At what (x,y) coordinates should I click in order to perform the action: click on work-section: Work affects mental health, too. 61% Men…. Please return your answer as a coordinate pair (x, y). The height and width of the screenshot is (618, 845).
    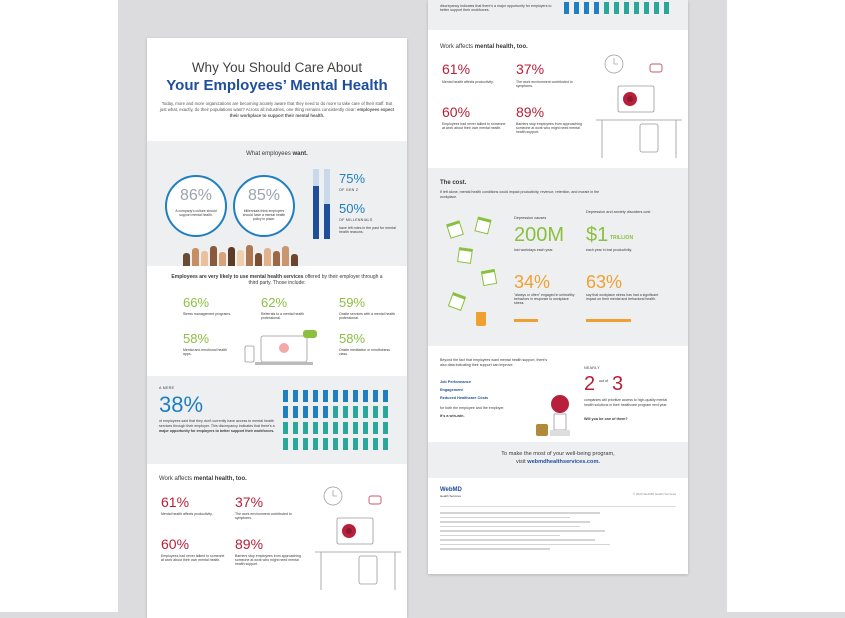
    Looking at the image, I should click on (277, 541).